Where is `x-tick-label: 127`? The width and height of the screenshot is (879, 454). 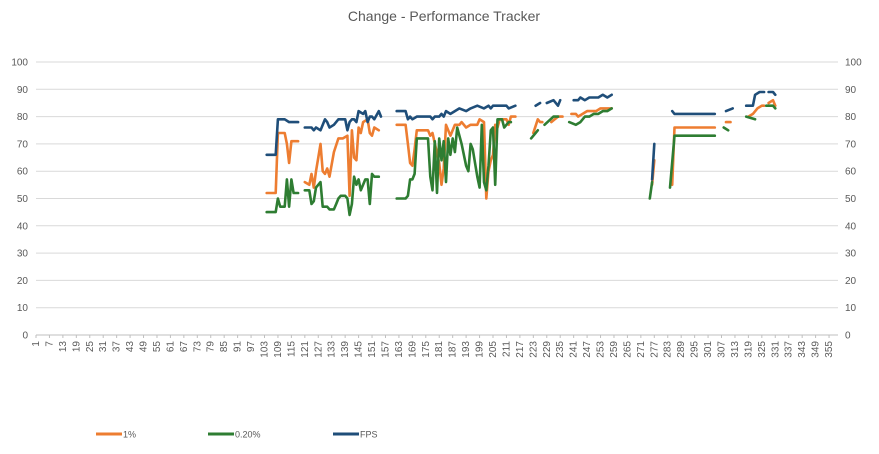
x-tick-label: 127 is located at coordinates (318, 349).